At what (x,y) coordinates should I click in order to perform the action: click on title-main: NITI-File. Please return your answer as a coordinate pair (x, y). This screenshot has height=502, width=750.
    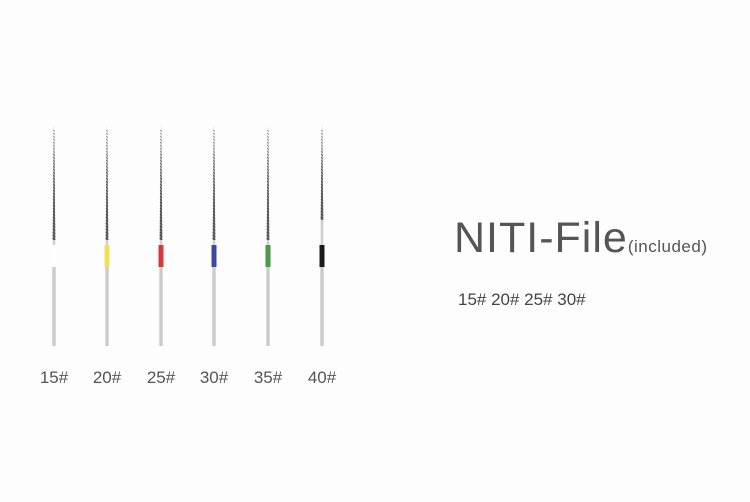
    Looking at the image, I should click on (541, 238).